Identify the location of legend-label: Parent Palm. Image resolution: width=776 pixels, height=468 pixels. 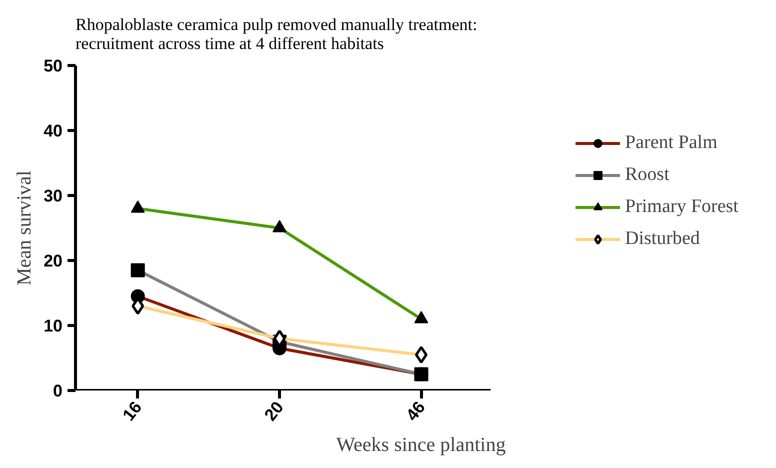
(671, 143).